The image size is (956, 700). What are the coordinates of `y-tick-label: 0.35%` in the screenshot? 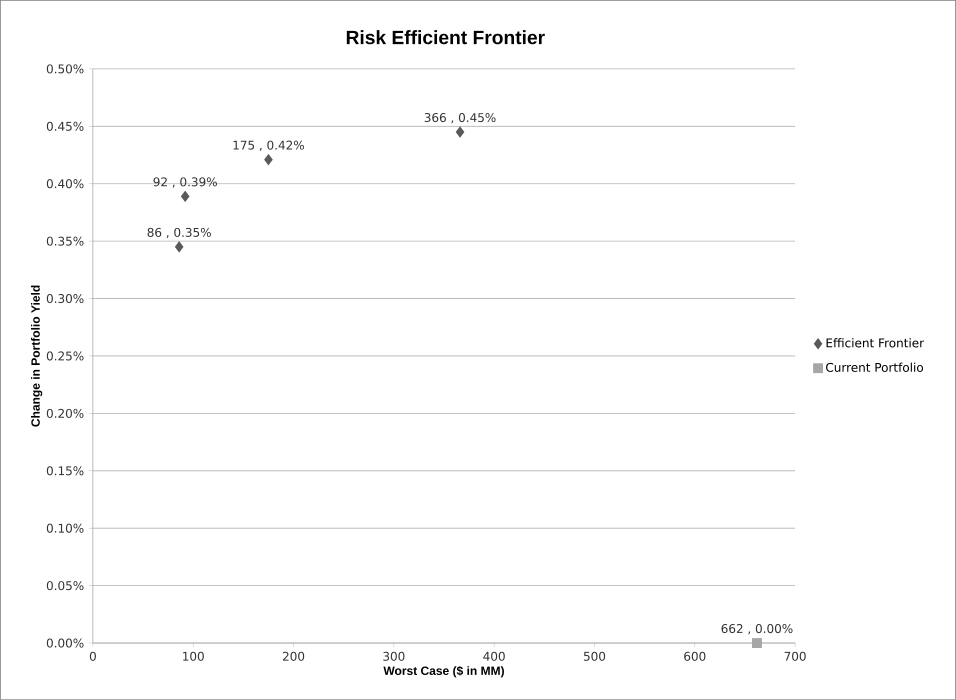 It's located at (65, 241).